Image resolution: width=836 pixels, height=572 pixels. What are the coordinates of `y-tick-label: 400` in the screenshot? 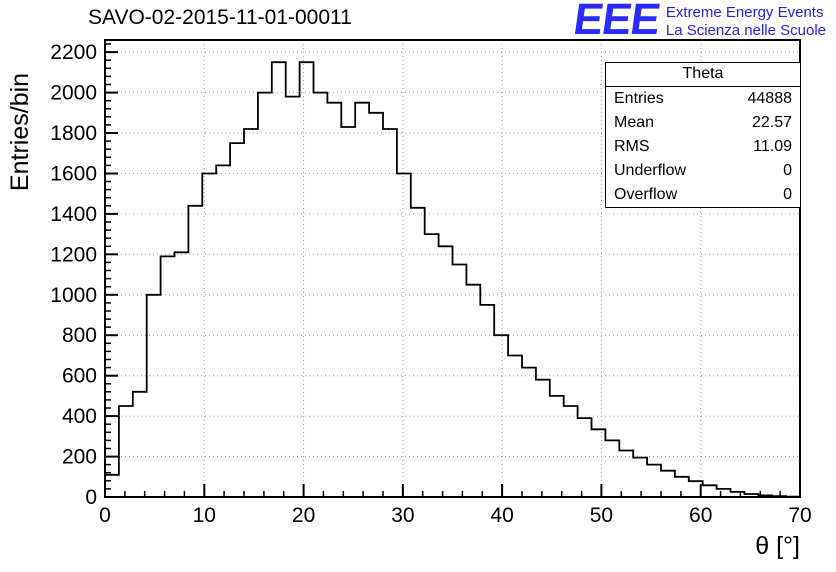 It's located at (79, 416).